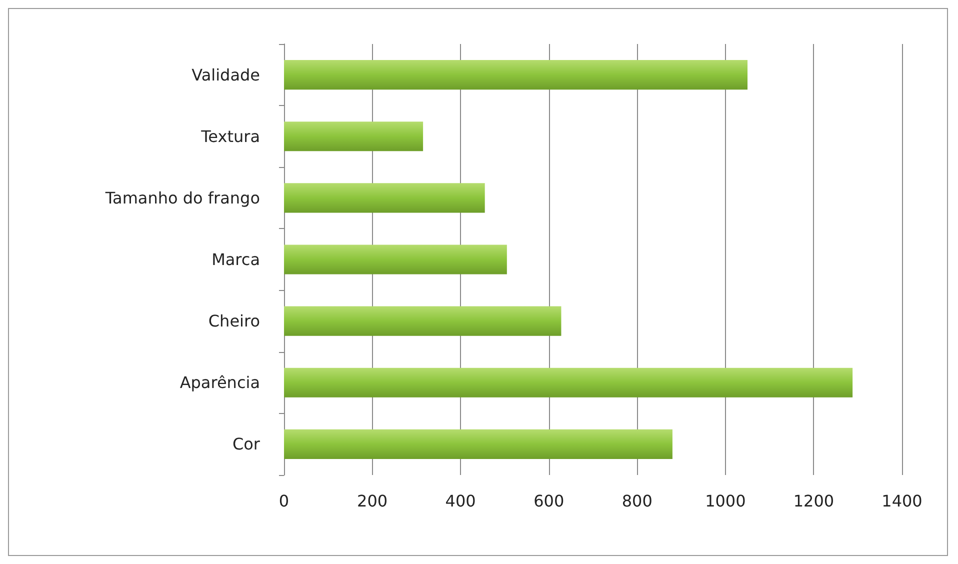  I want to click on x-tick-label: 0, so click(284, 501).